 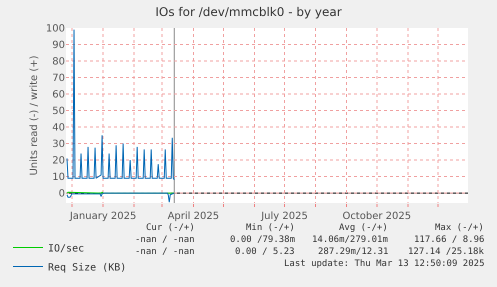 I want to click on text: 0.00 /79.38m, so click(x=263, y=240).